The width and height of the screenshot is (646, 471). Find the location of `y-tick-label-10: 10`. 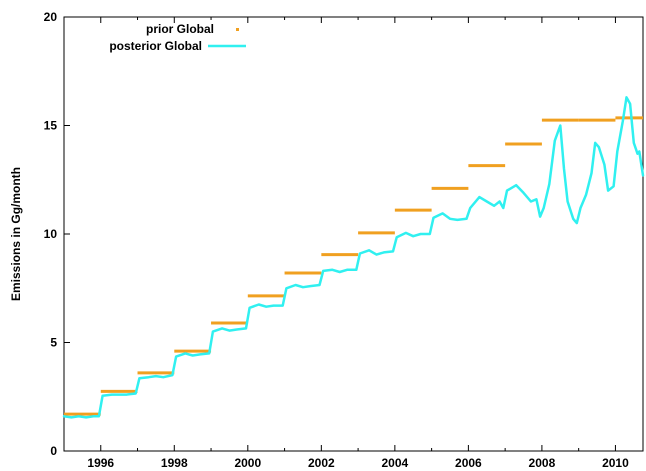

y-tick-label-10: 10 is located at coordinates (51, 234).